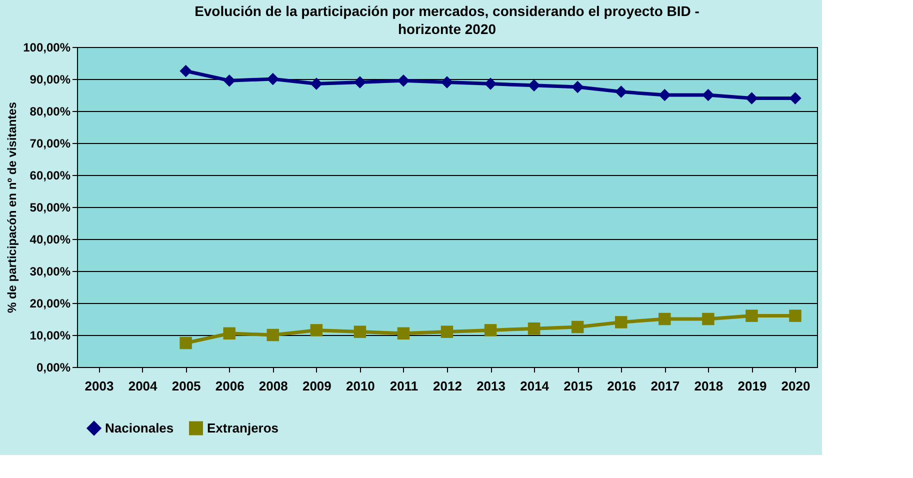  Describe the element at coordinates (139, 428) in the screenshot. I see `legend-label: Nacionales` at that location.